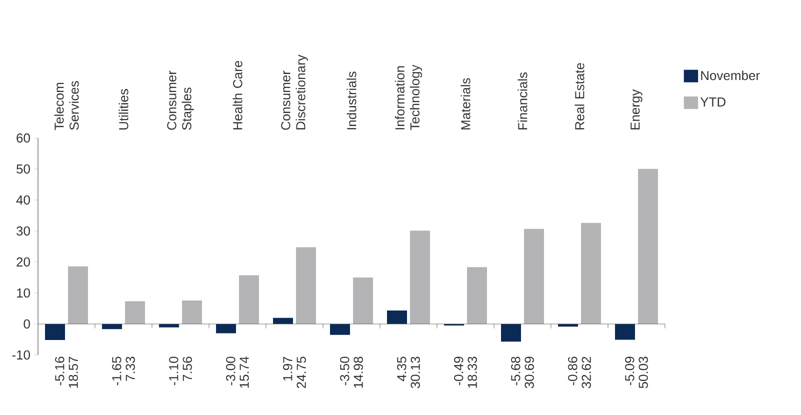 The height and width of the screenshot is (415, 801). Describe the element at coordinates (586, 372) in the screenshot. I see `data-label: 32.62` at that location.